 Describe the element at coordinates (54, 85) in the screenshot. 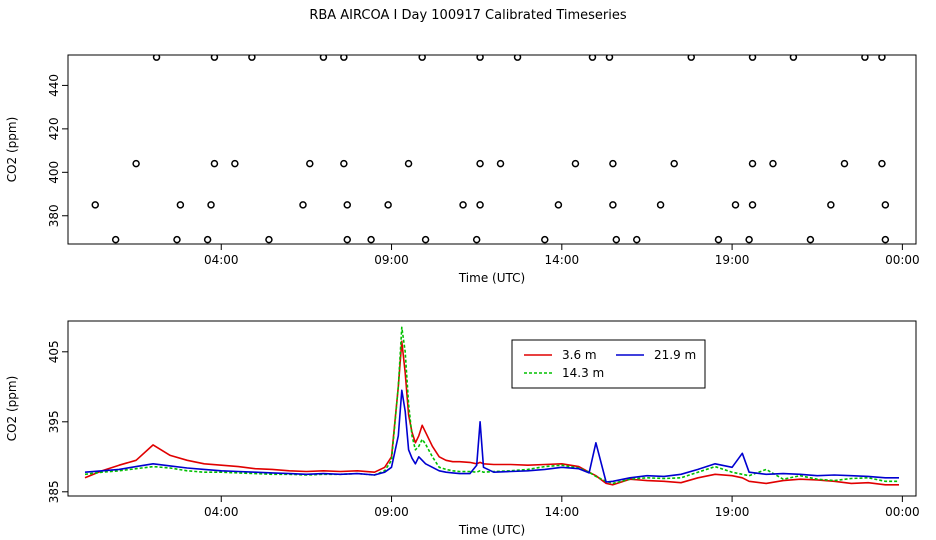

I see `y-tick-label: 440` at that location.